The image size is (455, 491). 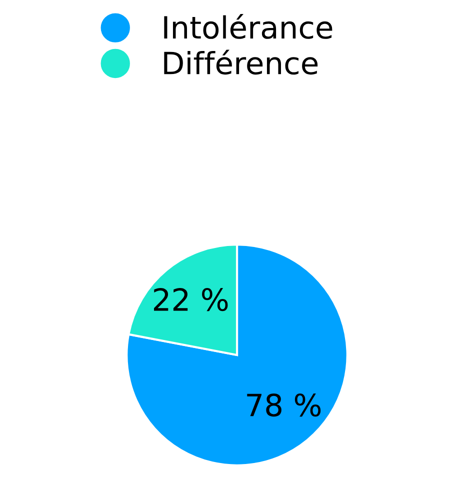 What do you see at coordinates (284, 405) in the screenshot?
I see `data-label: 78 %` at bounding box center [284, 405].